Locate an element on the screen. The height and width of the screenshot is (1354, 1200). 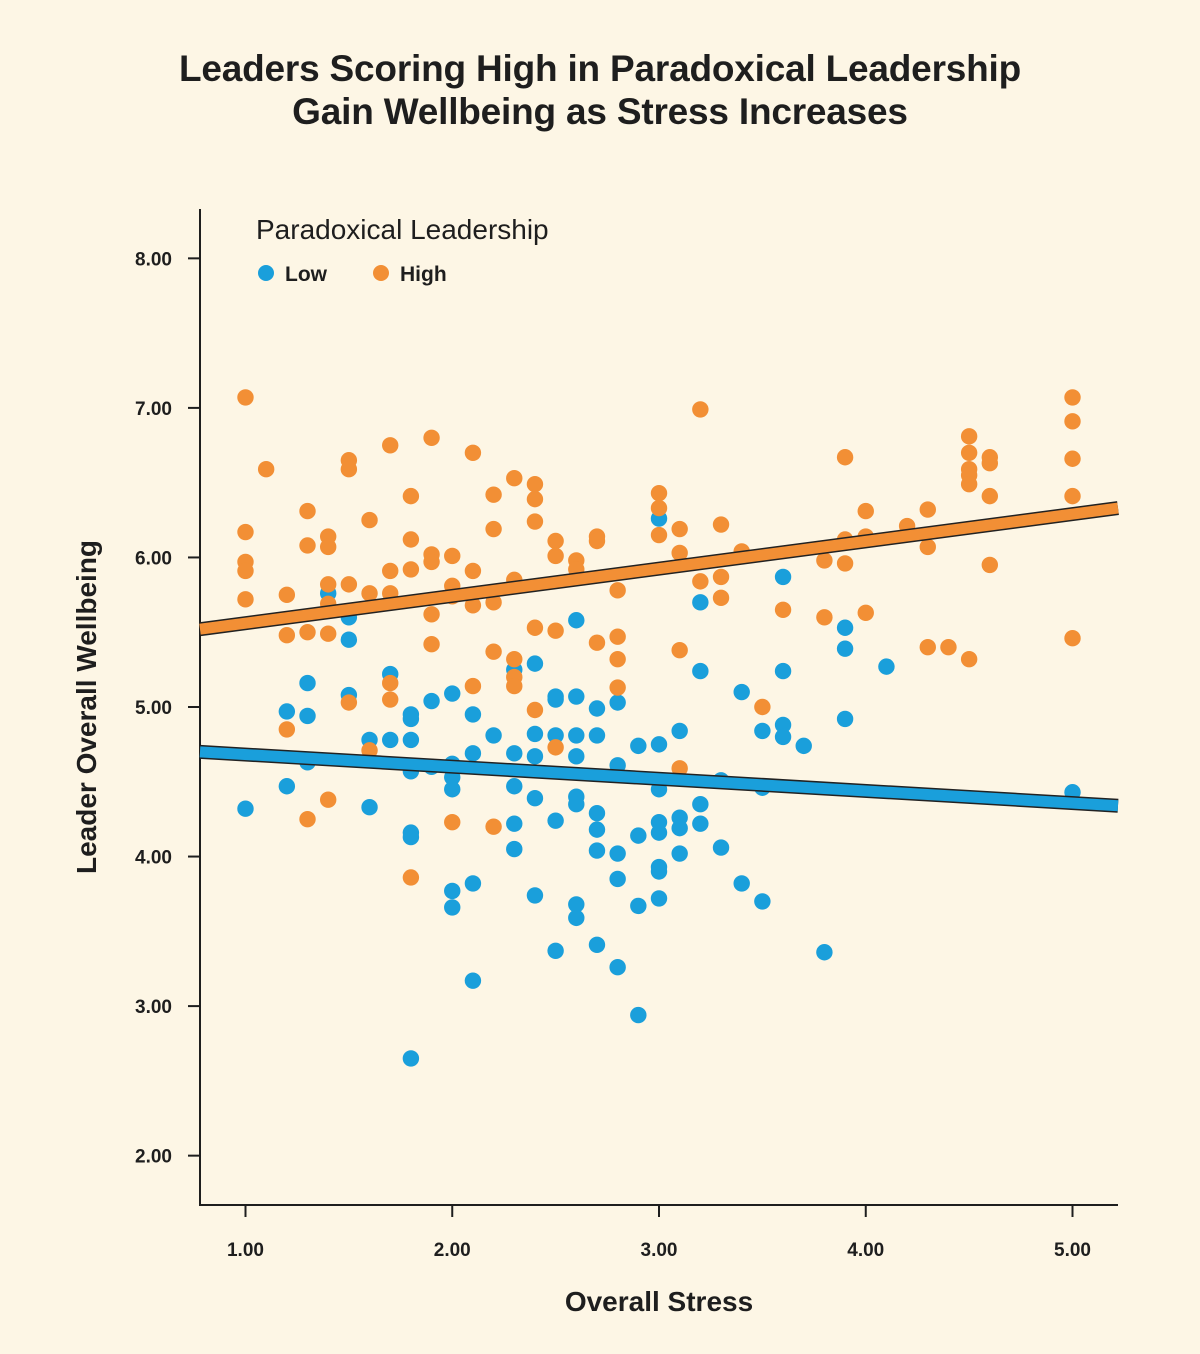
y-tick-label: 4.00 is located at coordinates (153, 858).